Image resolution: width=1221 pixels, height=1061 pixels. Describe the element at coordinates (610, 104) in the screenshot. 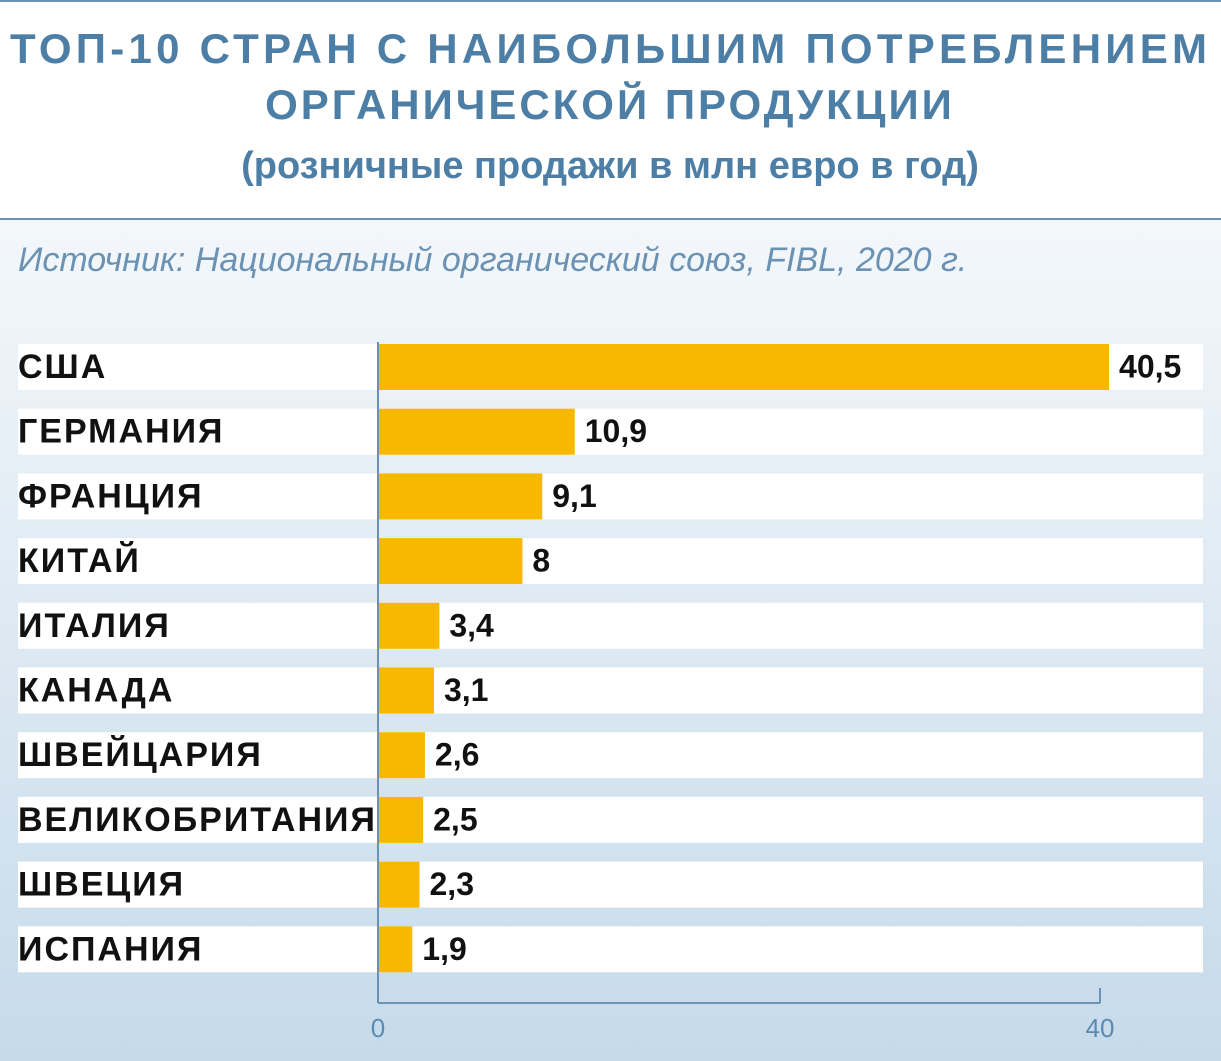

I see `chart-title: ОРГАНИЧЕСКОЙ ПРОДУКЦИИ` at that location.